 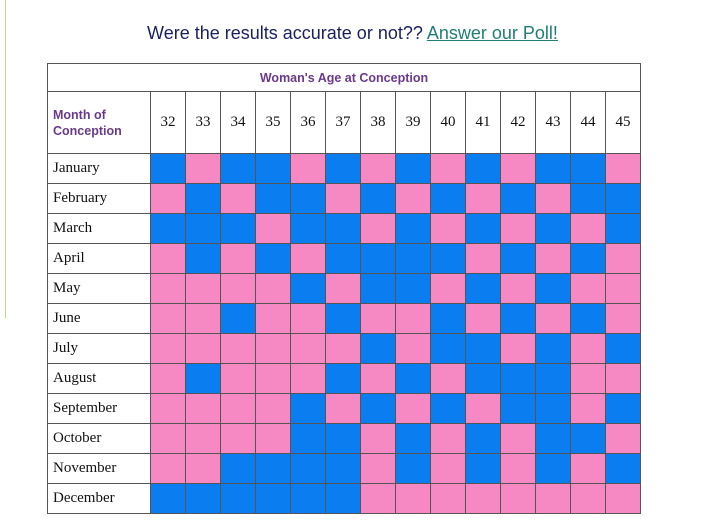 I want to click on month-label: August, so click(x=99, y=378).